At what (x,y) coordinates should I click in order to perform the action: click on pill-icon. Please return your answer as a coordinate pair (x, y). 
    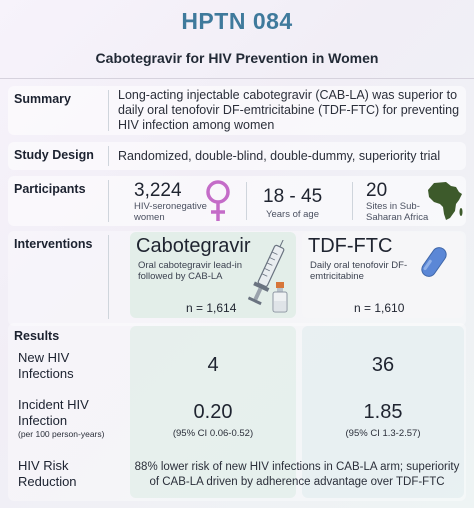
    Looking at the image, I should click on (434, 262).